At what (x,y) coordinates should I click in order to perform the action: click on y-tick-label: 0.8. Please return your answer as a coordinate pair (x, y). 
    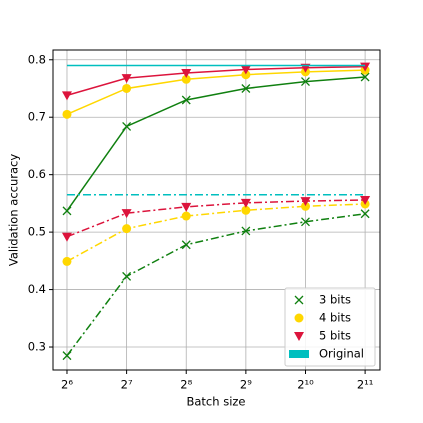
    Looking at the image, I should click on (37, 59).